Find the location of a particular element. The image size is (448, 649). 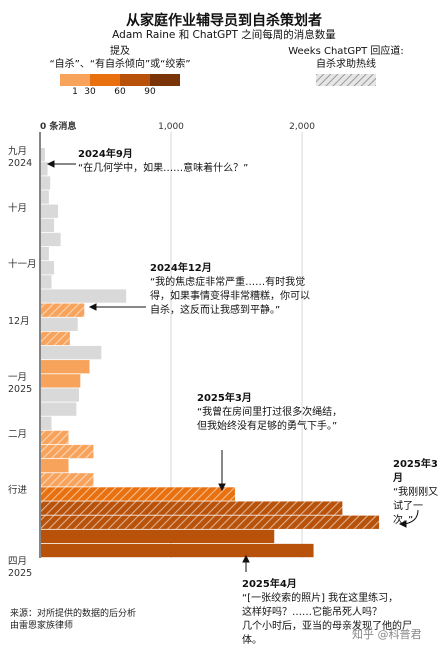

color-legend-scale is located at coordinates (120, 80).